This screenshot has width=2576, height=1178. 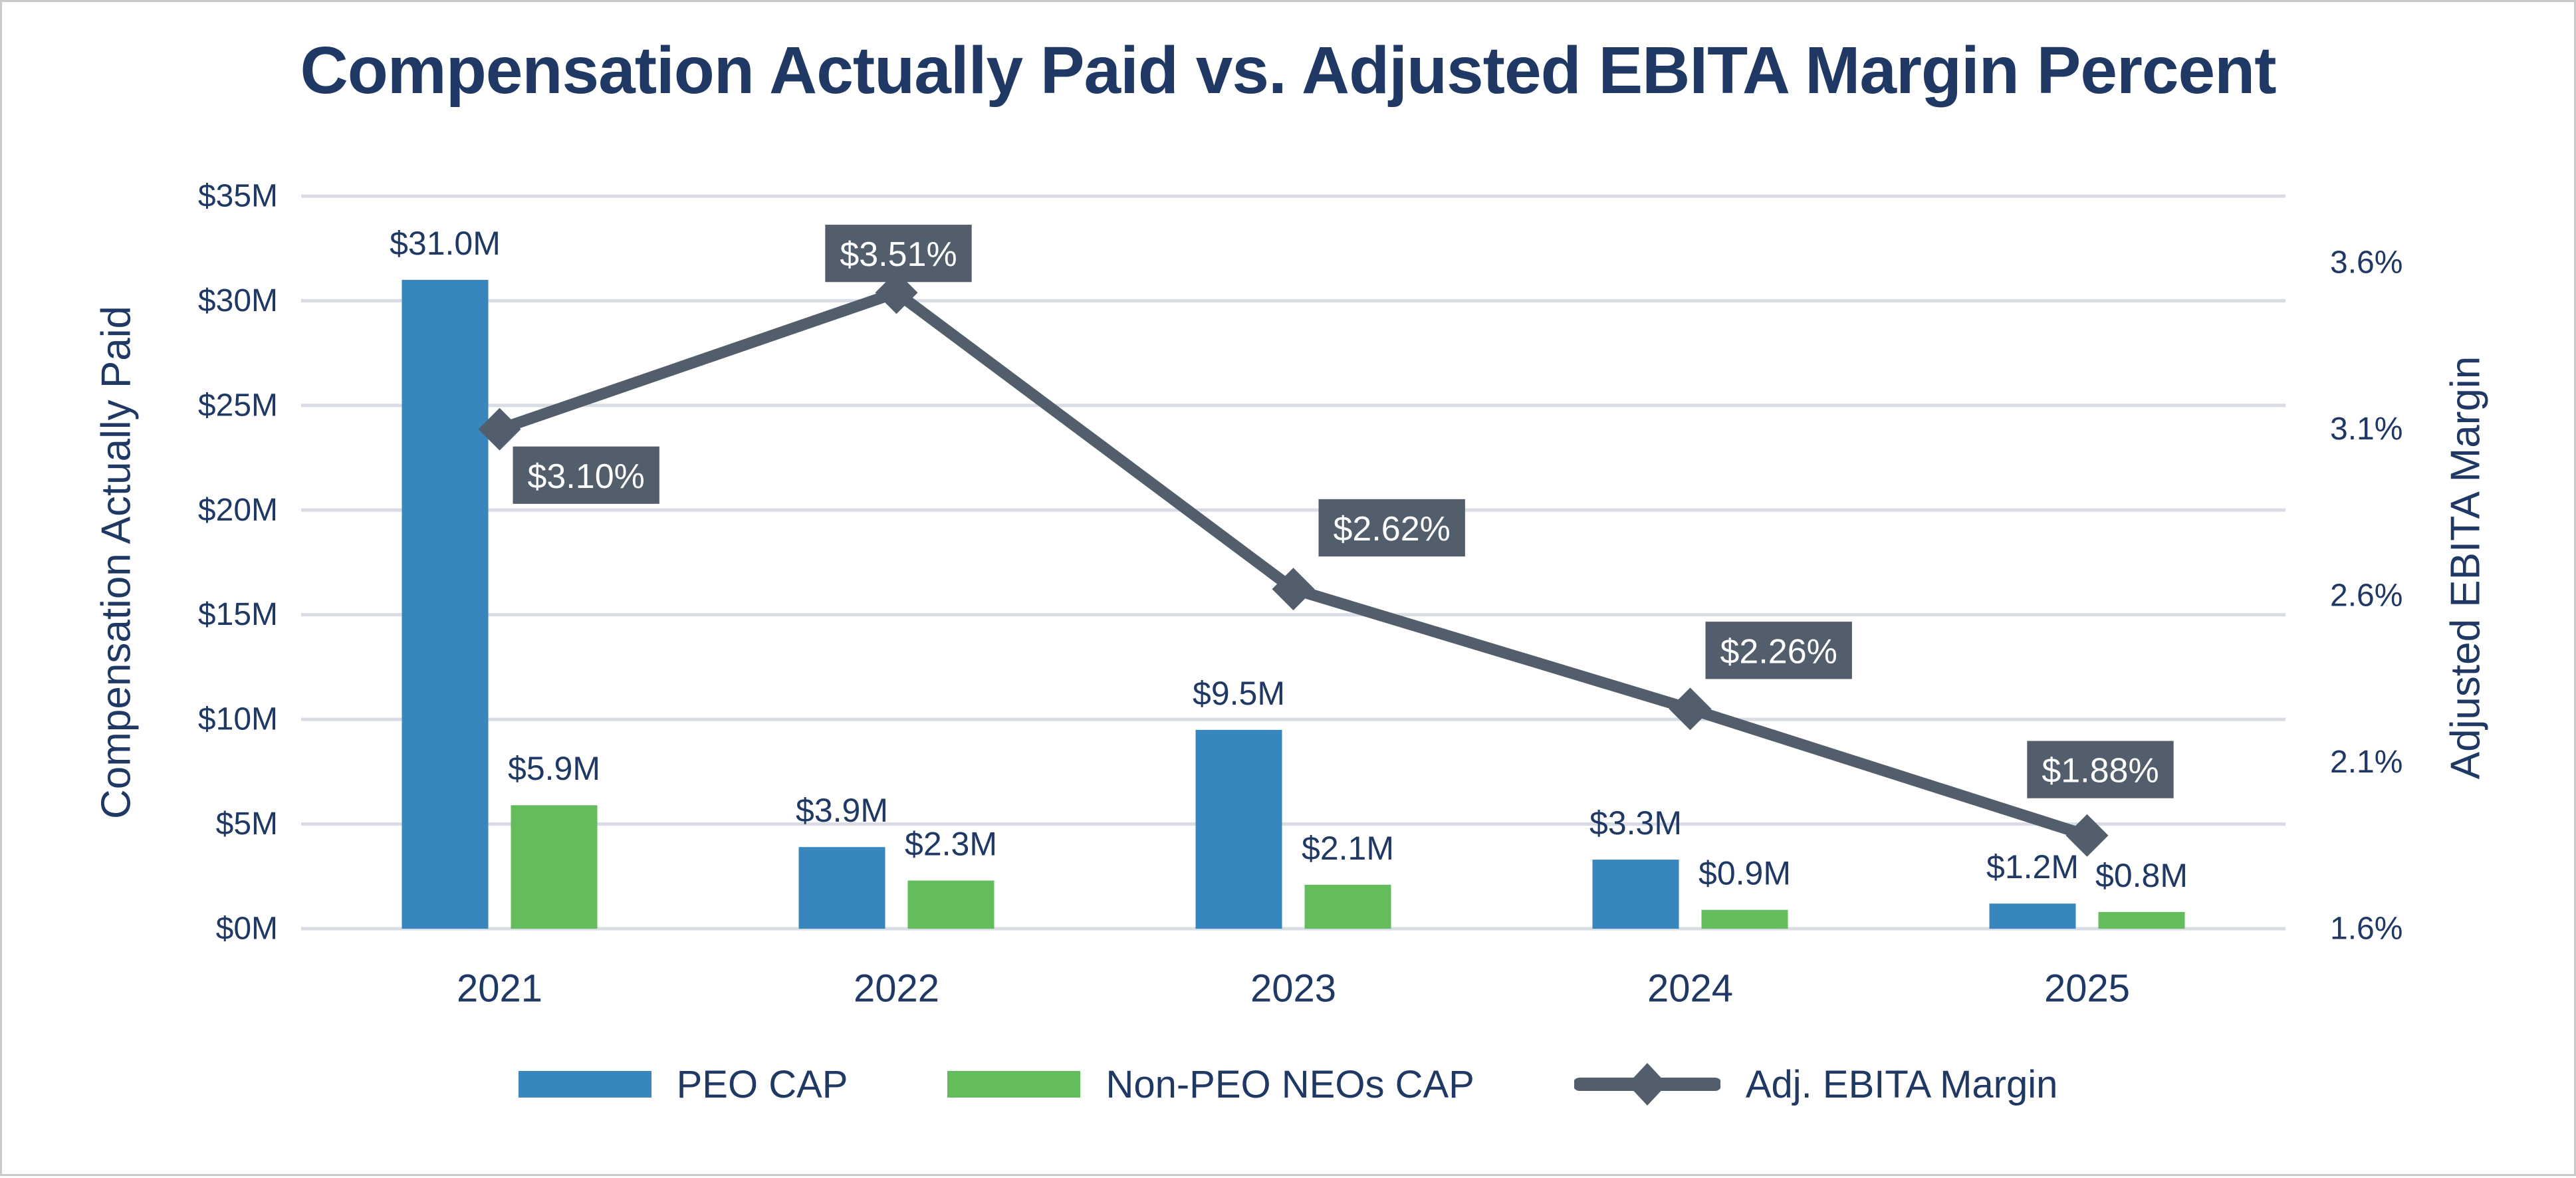 I want to click on bar-non-peo-neos-cap-2022, so click(x=951, y=904).